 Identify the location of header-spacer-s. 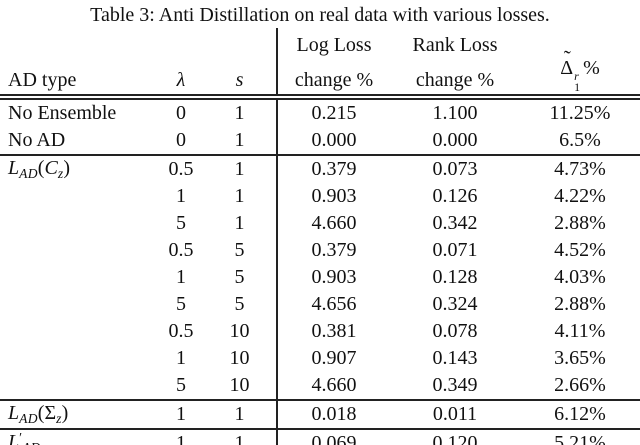
(240, 42).